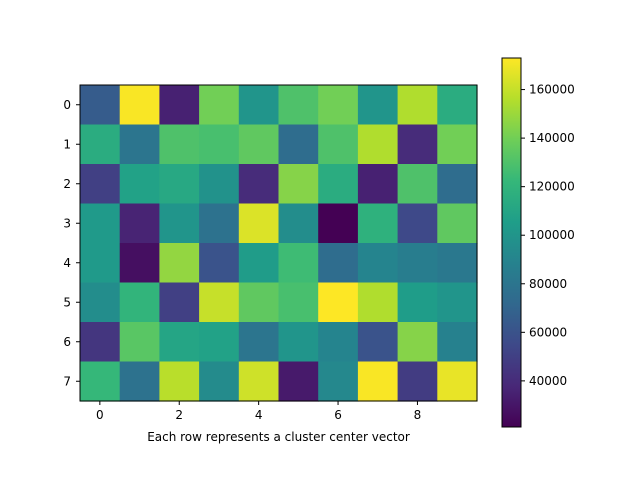  What do you see at coordinates (338, 415) in the screenshot?
I see `x-tick-label: 6` at bounding box center [338, 415].